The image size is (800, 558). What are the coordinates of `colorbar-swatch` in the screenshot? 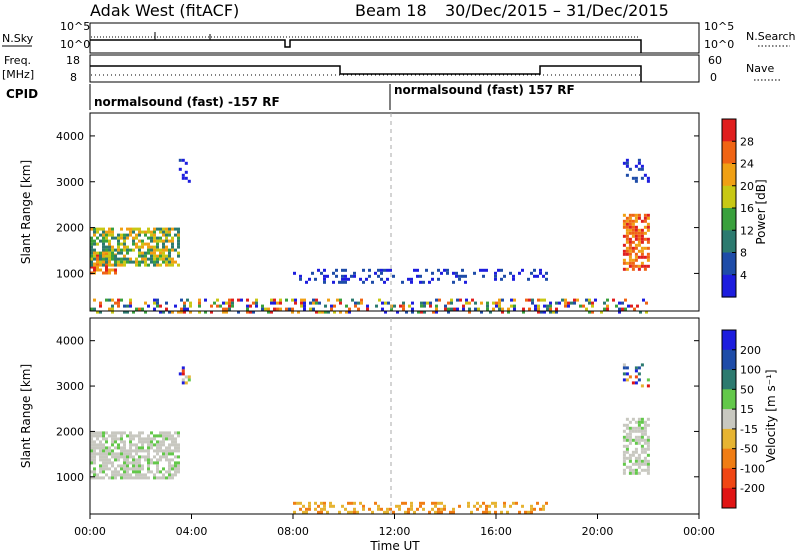 It's located at (729, 286).